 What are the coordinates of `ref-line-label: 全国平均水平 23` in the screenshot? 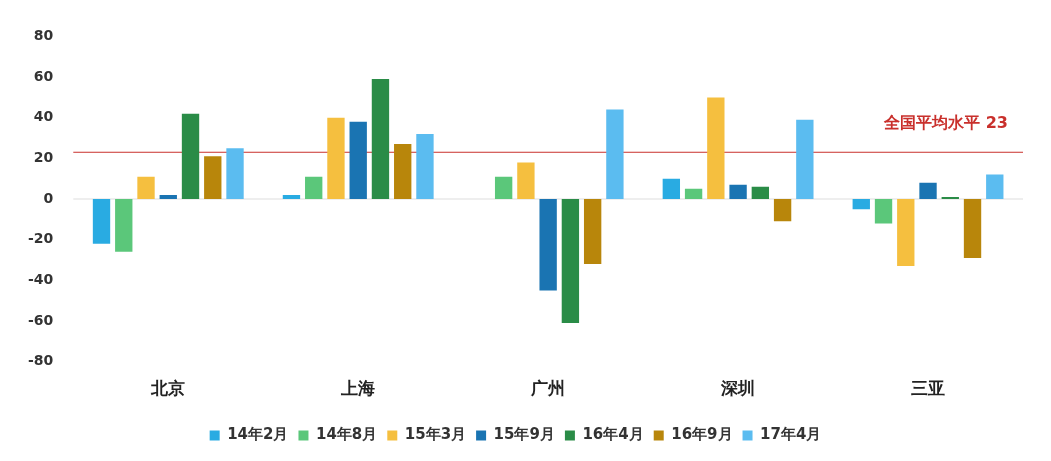 It's located at (945, 123).